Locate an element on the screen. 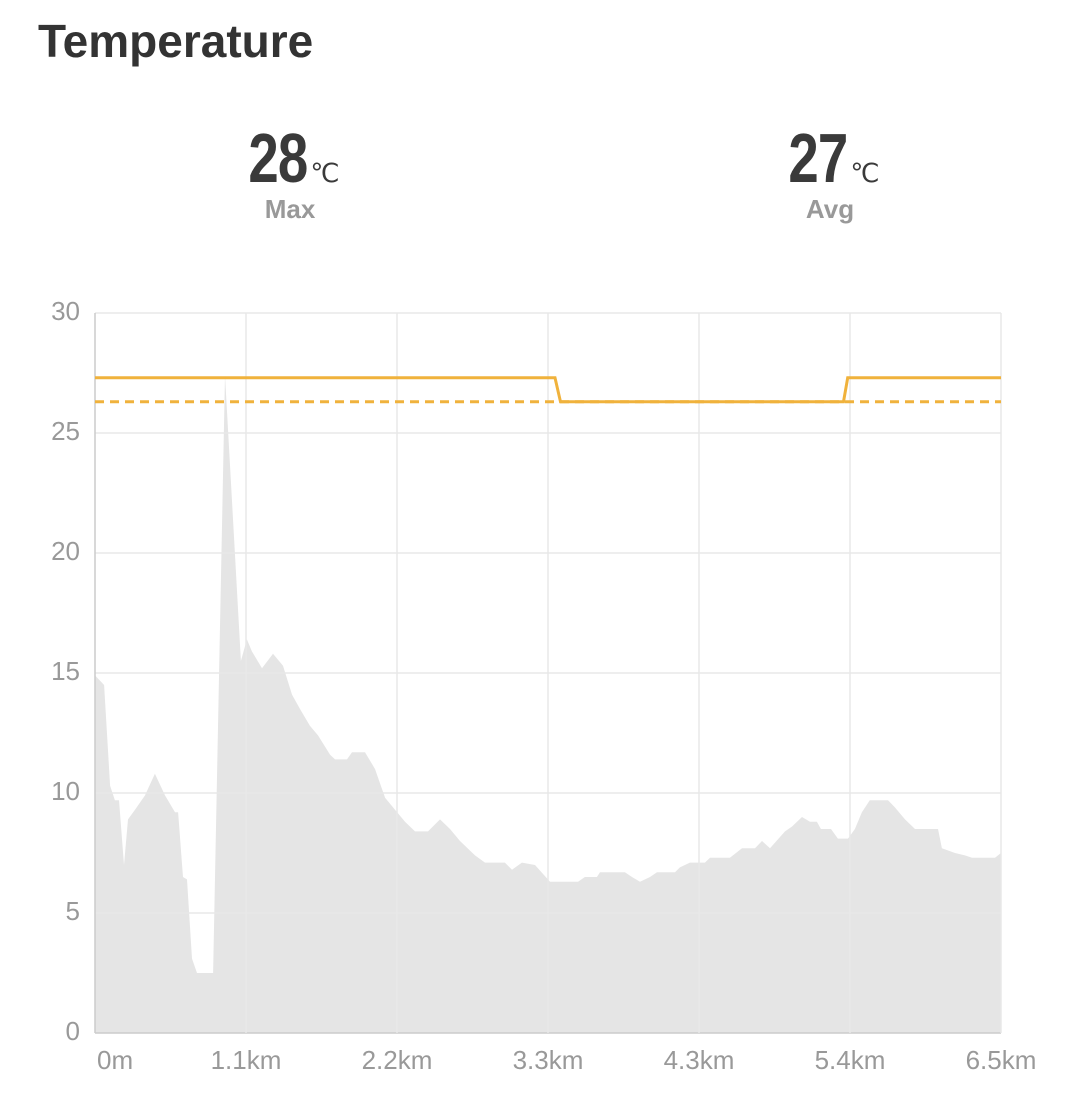 The height and width of the screenshot is (1099, 1080). x-tick-label: 0m is located at coordinates (115, 1060).